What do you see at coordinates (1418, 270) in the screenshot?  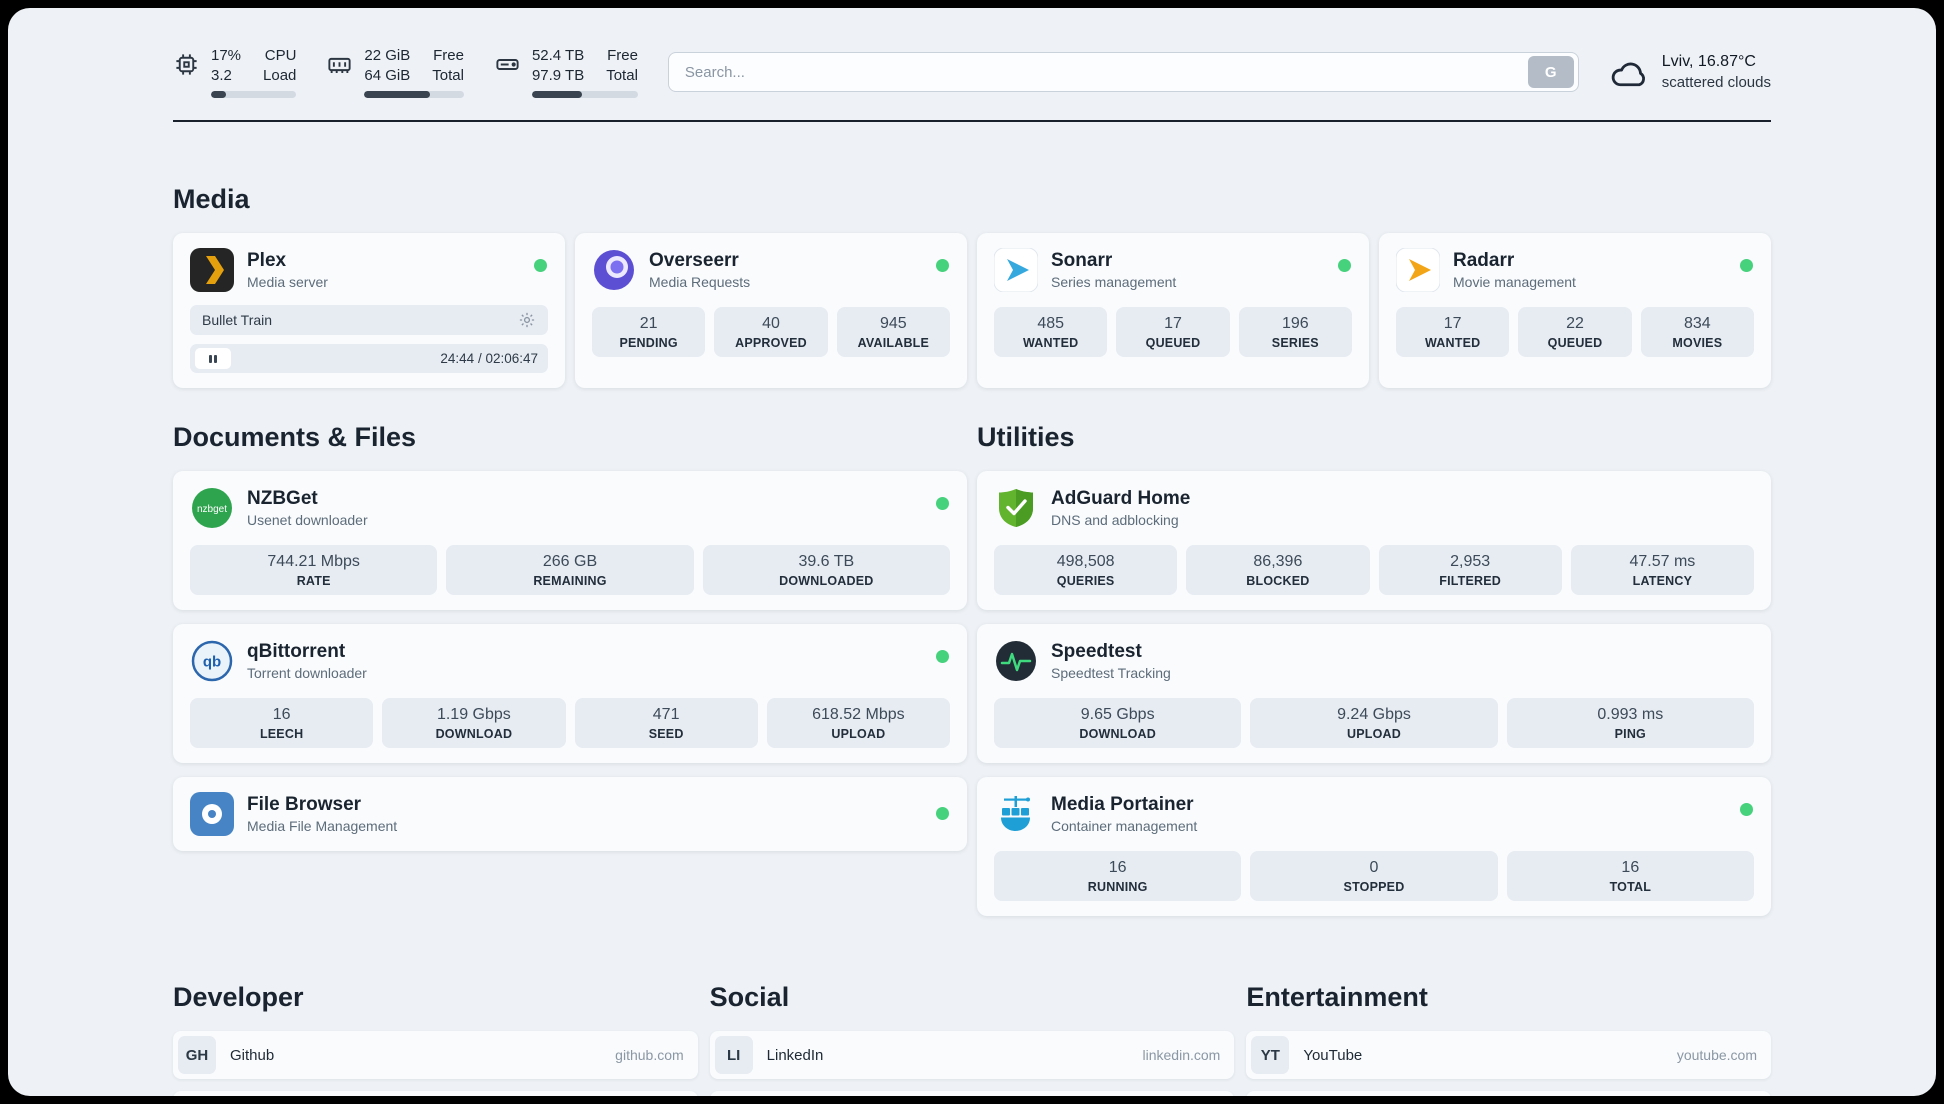 I see `radarr-icon` at bounding box center [1418, 270].